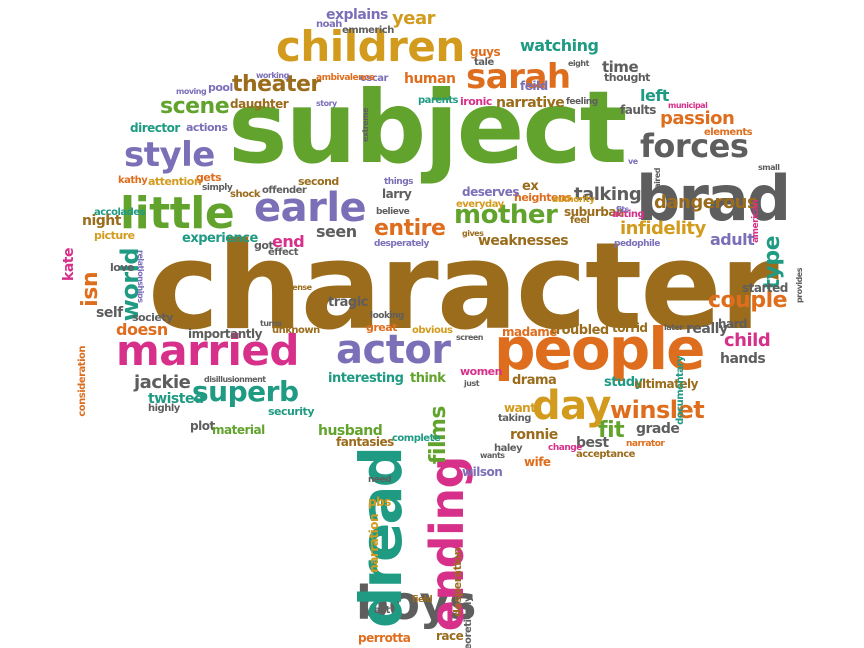 Image resolution: width=864 pixels, height=648 pixels. Describe the element at coordinates (345, 78) in the screenshot. I see `word-ambivalence: ambivalence` at that location.